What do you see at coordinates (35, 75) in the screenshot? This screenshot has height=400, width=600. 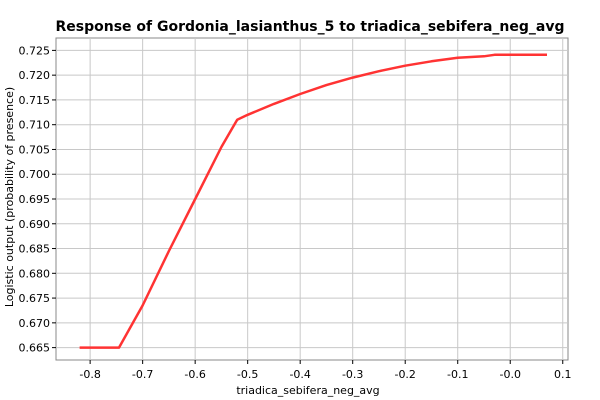 I see `y-tick-label: 0.720` at bounding box center [35, 75].